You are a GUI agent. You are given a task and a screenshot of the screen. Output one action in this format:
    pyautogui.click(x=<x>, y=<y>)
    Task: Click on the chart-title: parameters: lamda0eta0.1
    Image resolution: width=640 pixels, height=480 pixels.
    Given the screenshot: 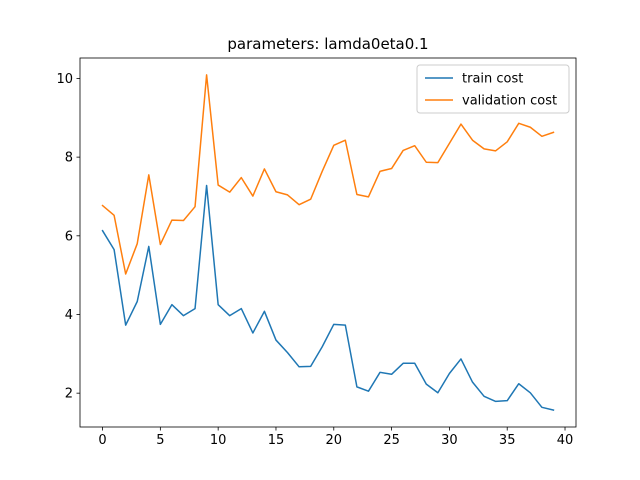 What is the action you would take?
    pyautogui.click(x=327, y=44)
    